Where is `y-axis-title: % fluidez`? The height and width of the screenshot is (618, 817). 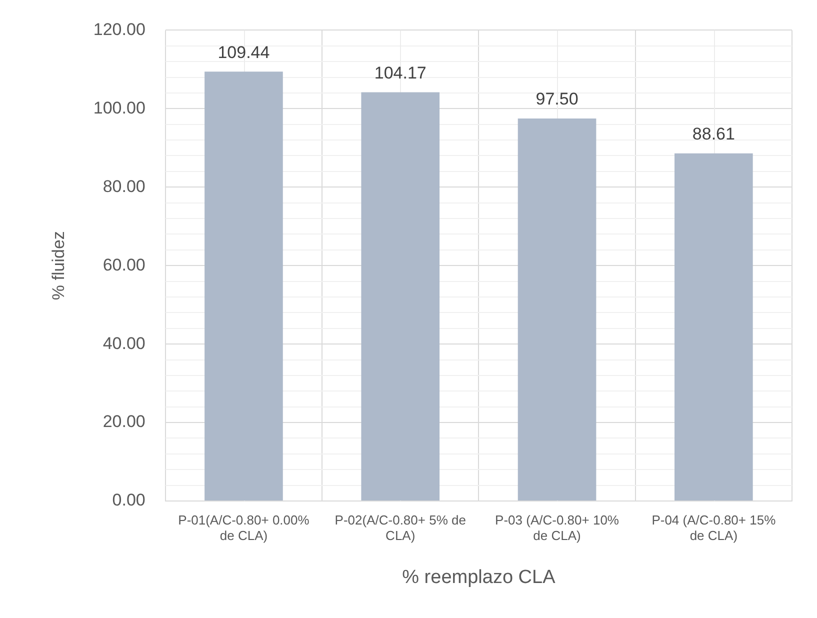 y-axis-title: % fluidez is located at coordinates (58, 265).